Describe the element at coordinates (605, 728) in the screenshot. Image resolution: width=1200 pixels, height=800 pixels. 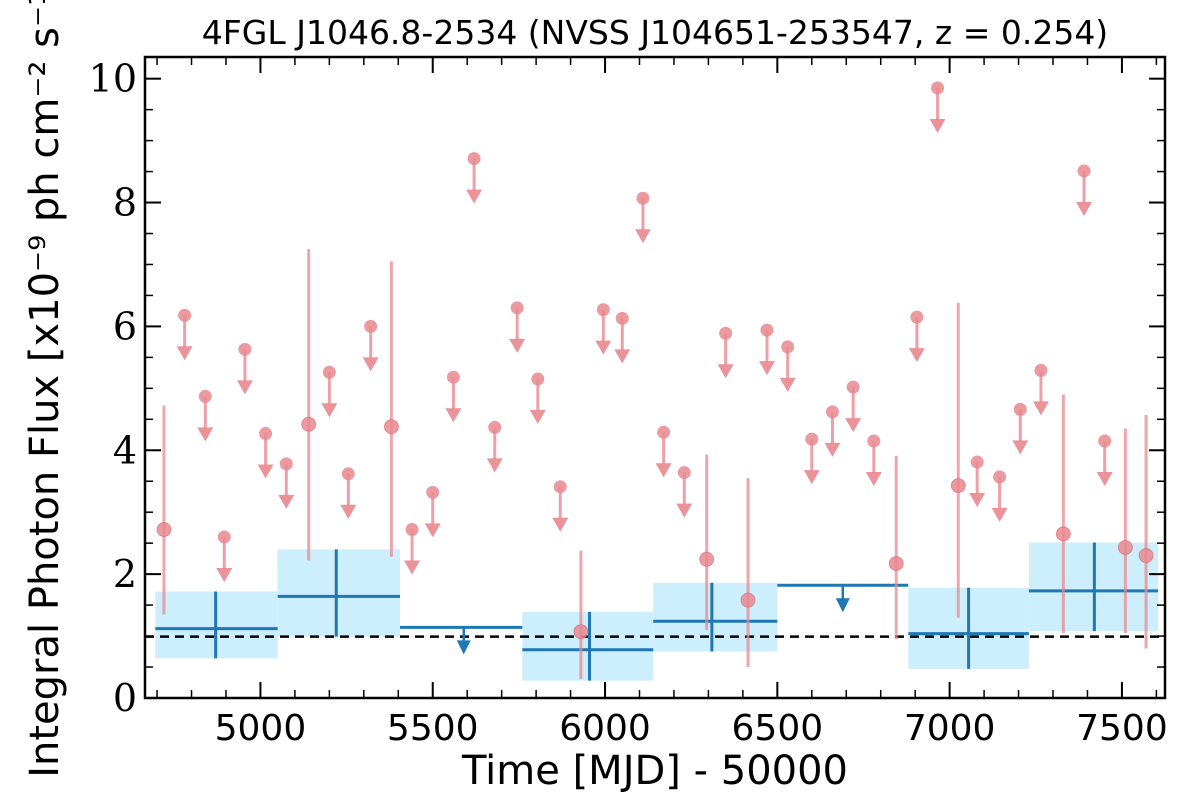
I see `x-tick-label: 6000` at that location.